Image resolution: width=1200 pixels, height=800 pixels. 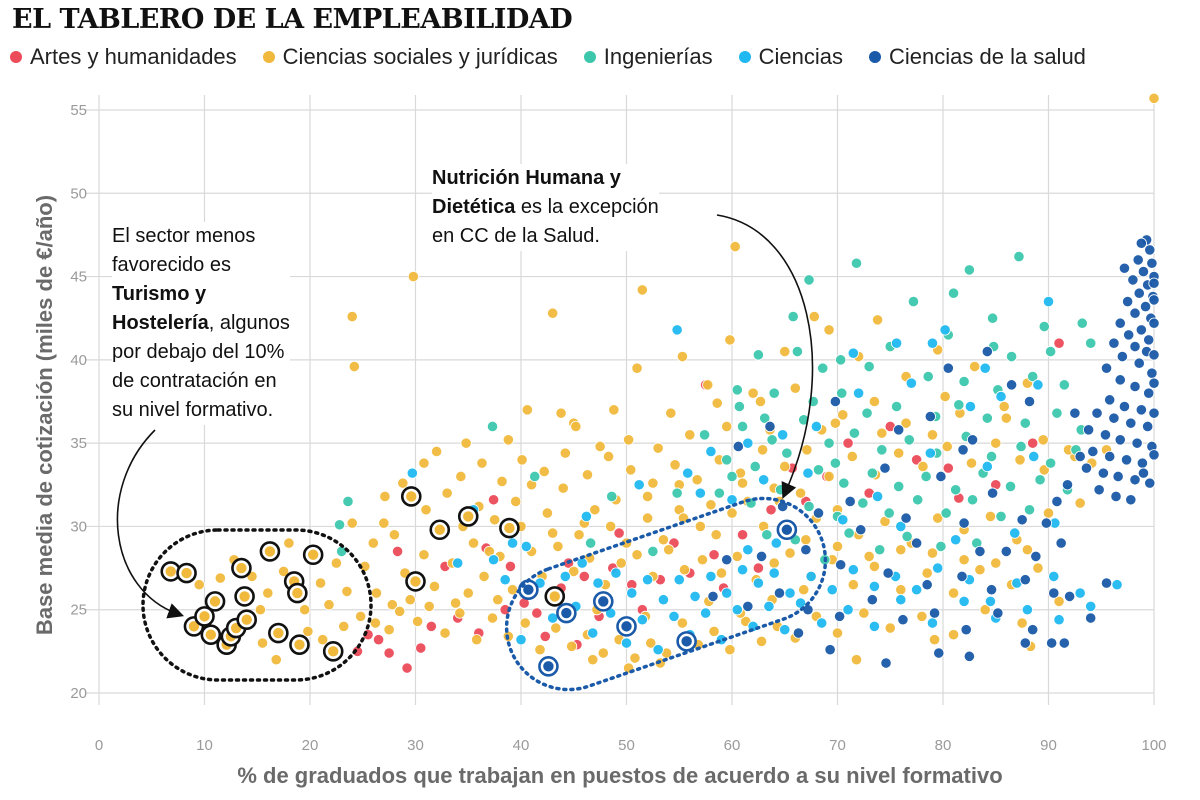 I want to click on highlight-point-health, so click(x=566, y=613).